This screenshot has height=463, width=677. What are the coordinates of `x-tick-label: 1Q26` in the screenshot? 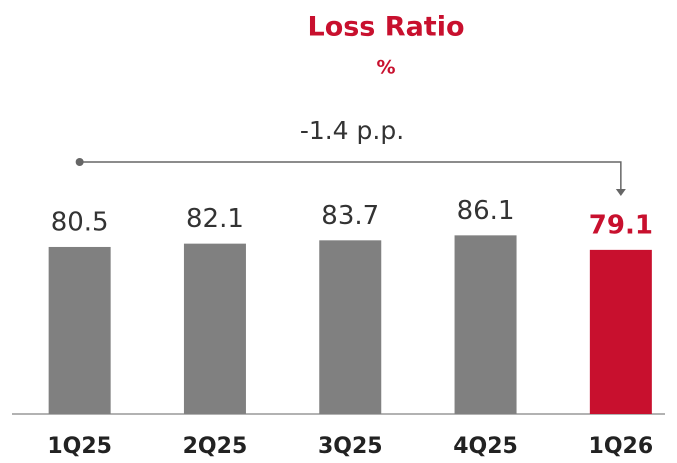 It's located at (621, 446).